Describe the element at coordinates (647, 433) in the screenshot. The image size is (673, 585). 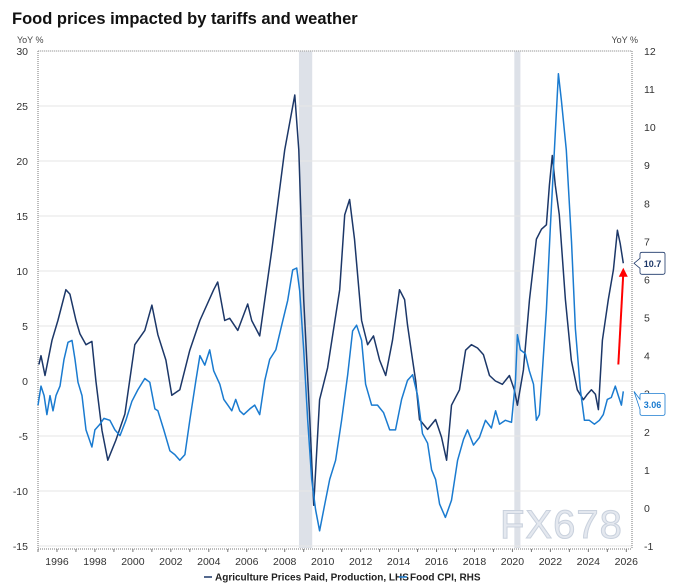
I see `right-tick-label: 2` at that location.